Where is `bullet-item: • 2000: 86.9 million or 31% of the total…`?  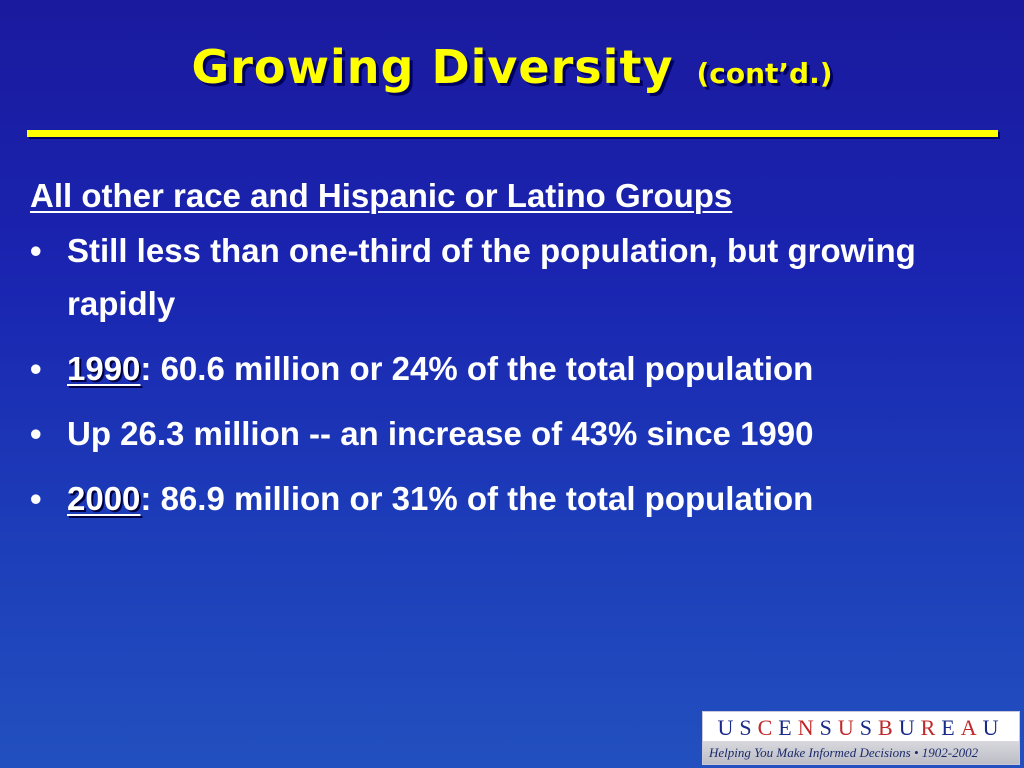 bullet-item: • 2000: 86.9 million or 31% of the total… is located at coordinates (520, 498).